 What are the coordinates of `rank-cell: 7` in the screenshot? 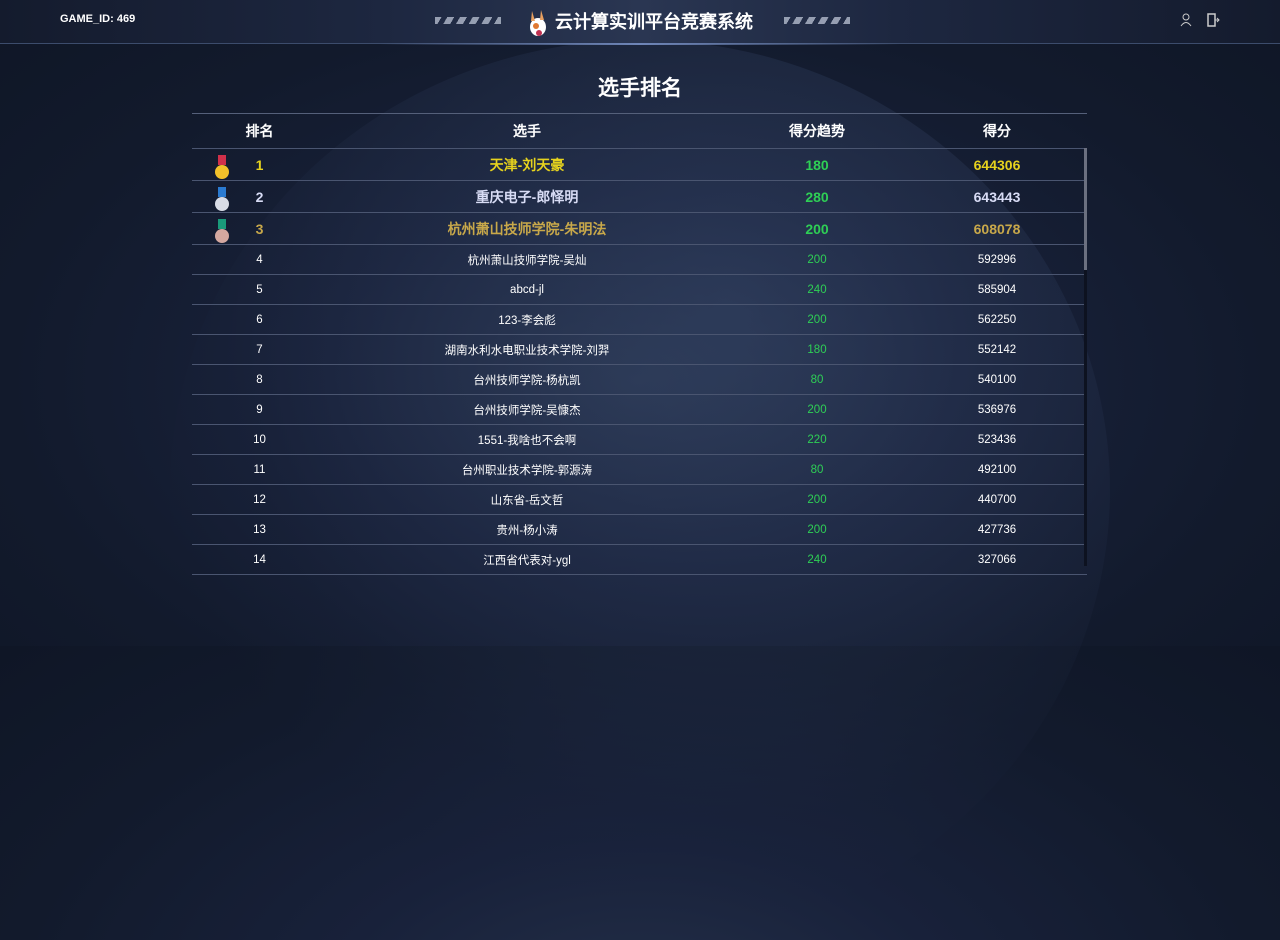 It's located at (259, 349).